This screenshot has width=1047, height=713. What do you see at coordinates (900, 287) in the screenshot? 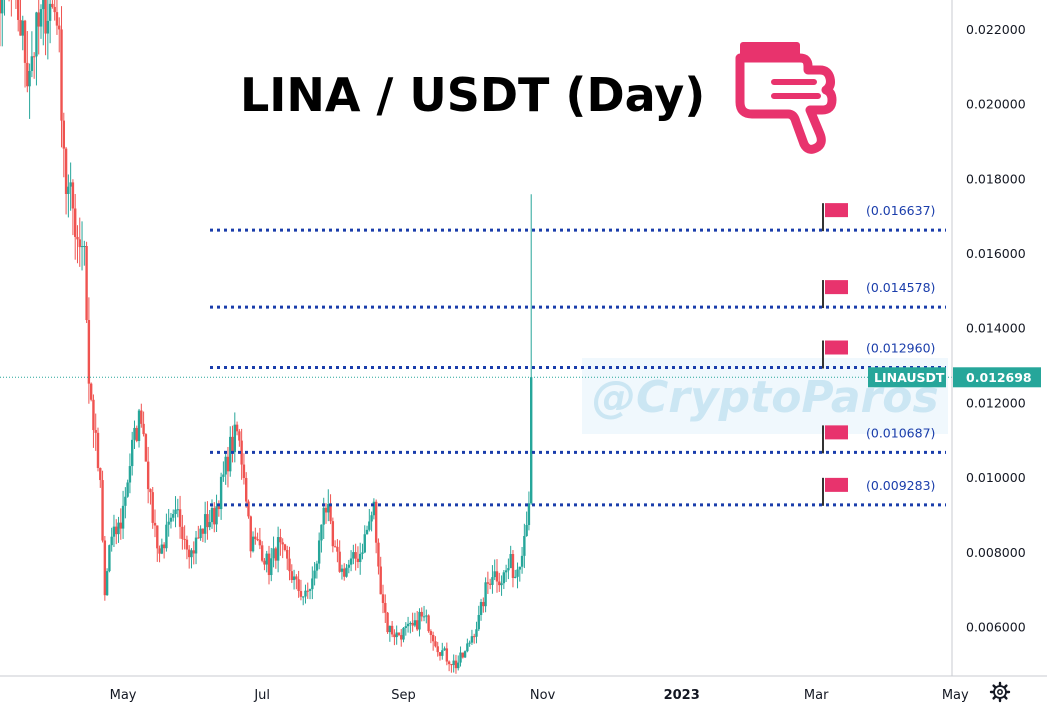
I see `level-label: (0.014578)` at bounding box center [900, 287].